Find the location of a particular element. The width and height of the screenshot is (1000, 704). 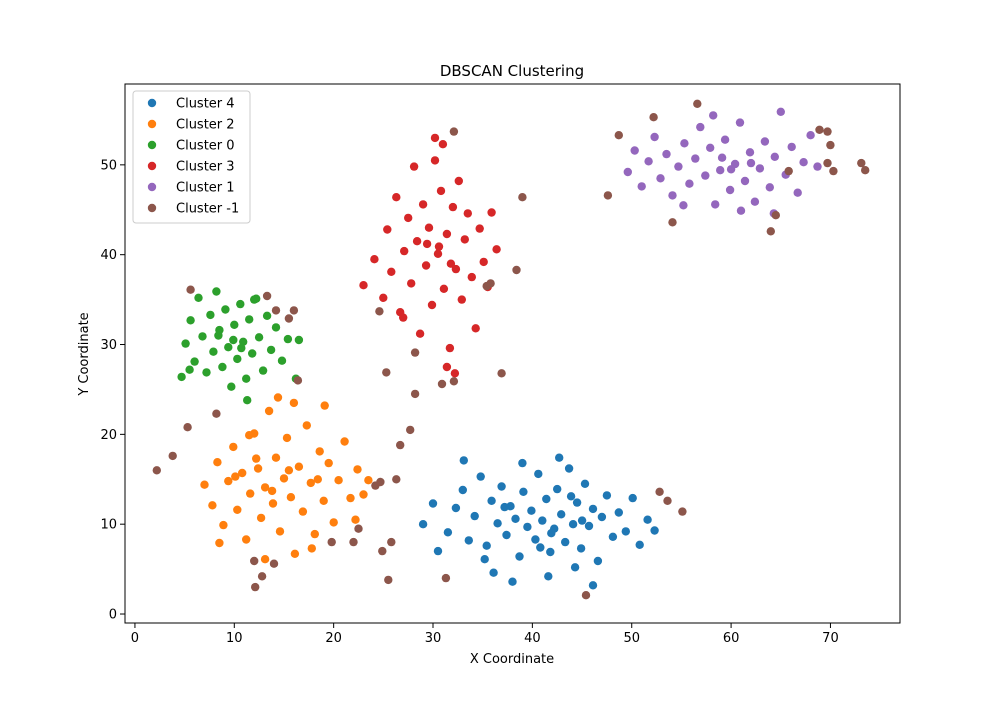

y-tick-label: 20 is located at coordinates (108, 435).